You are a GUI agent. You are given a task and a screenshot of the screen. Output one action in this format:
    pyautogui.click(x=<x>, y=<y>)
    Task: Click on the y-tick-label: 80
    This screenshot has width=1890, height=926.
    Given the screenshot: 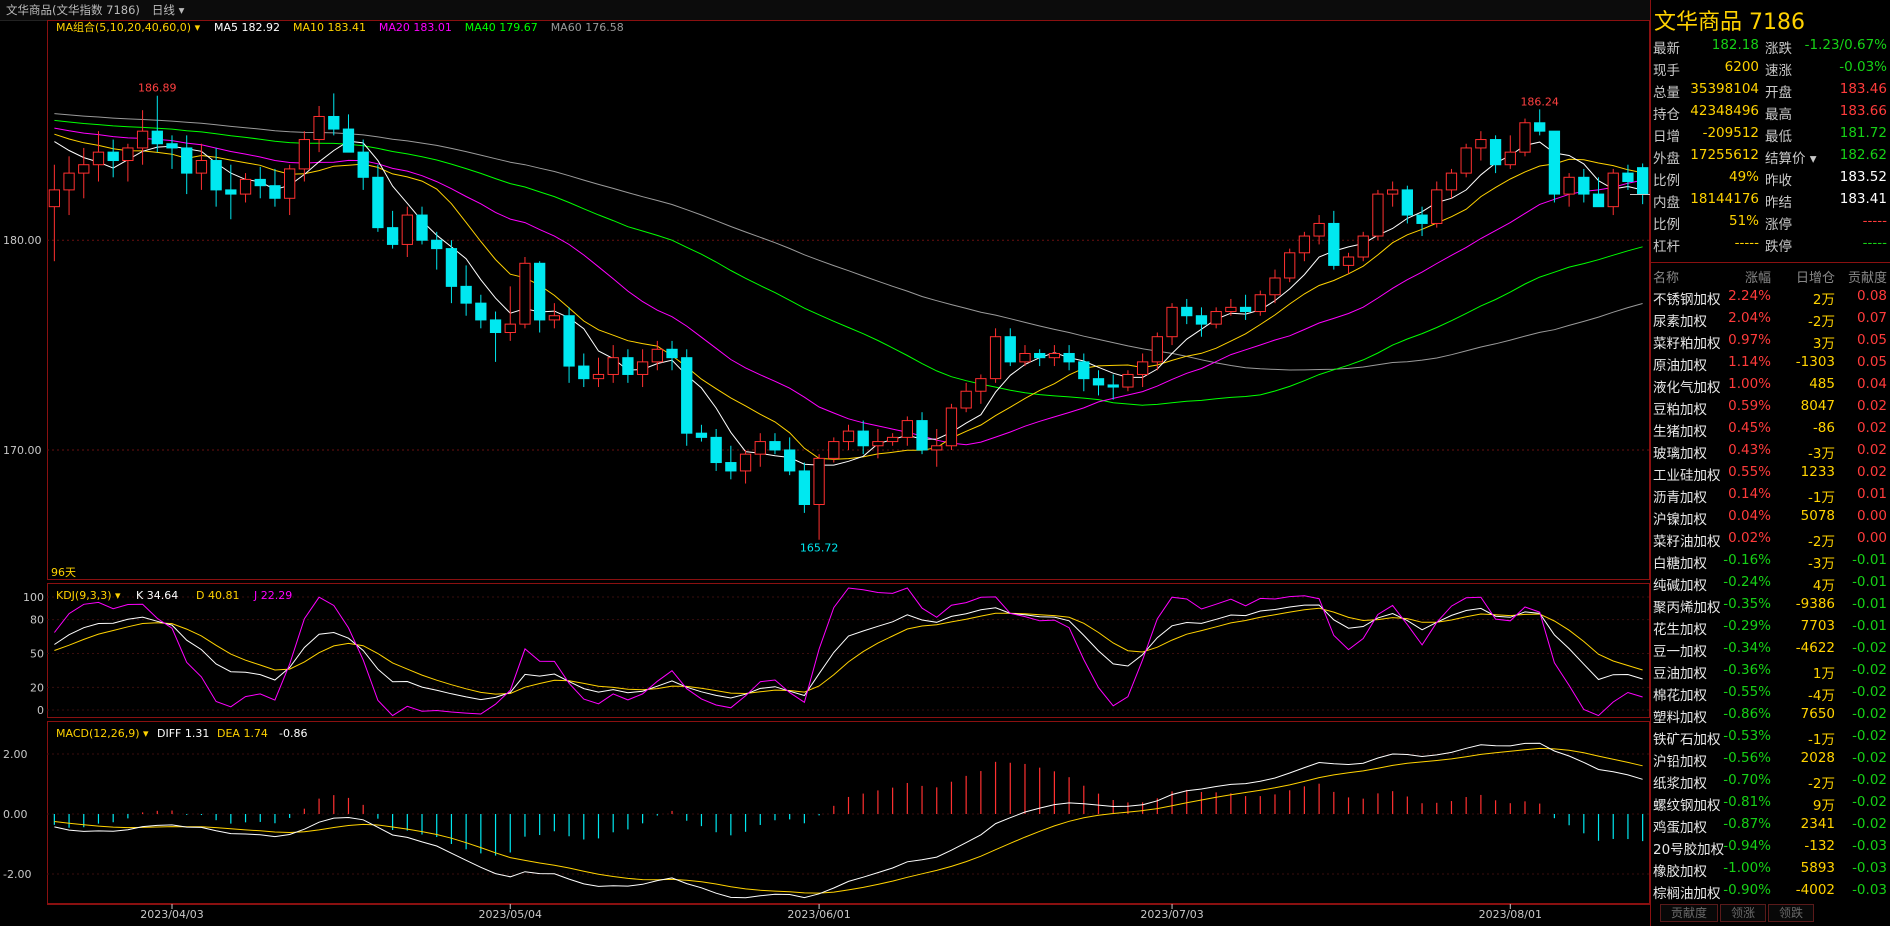 What is the action you would take?
    pyautogui.click(x=37, y=620)
    